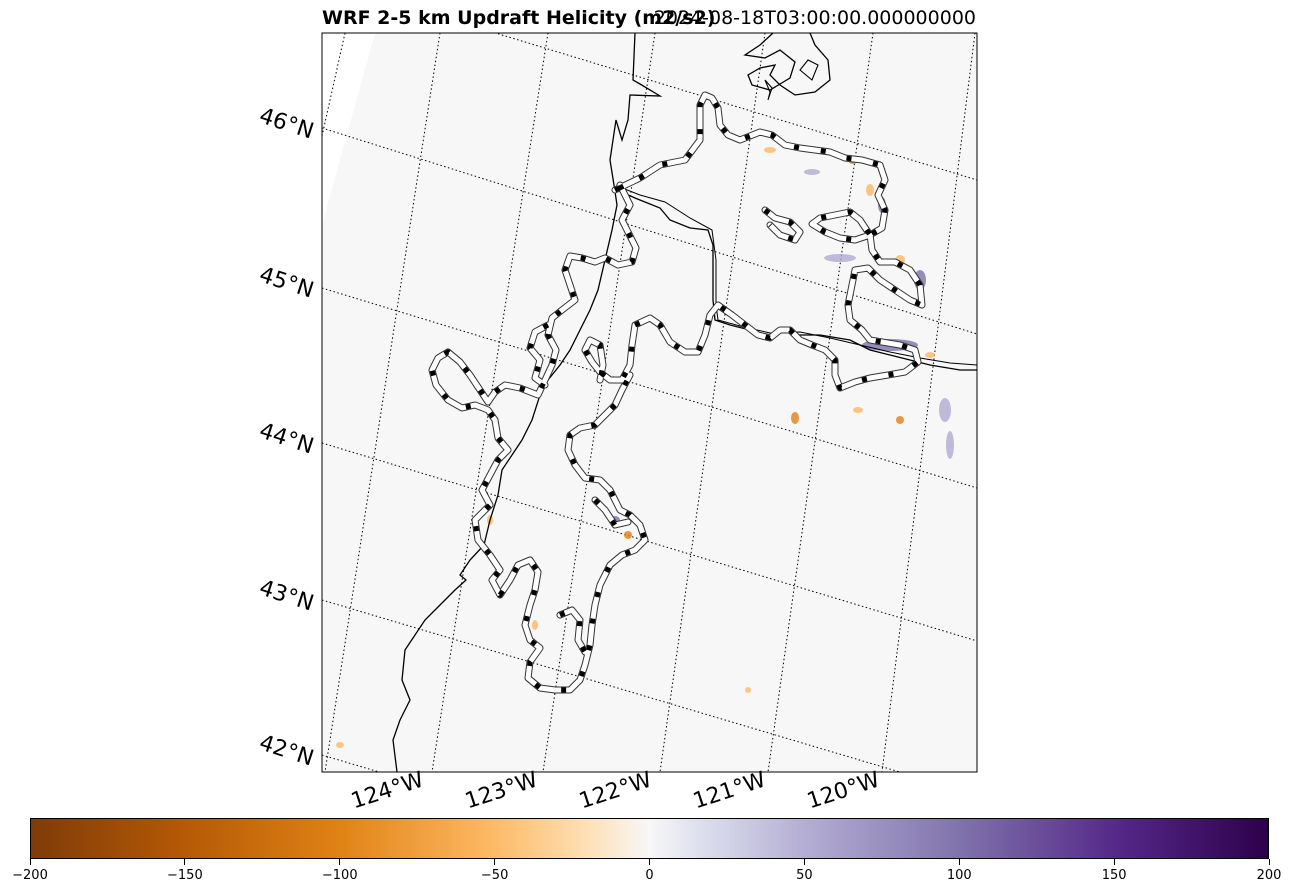 Image resolution: width=1292 pixels, height=893 pixels. I want to click on puget-sound-inner, so click(791, 80).